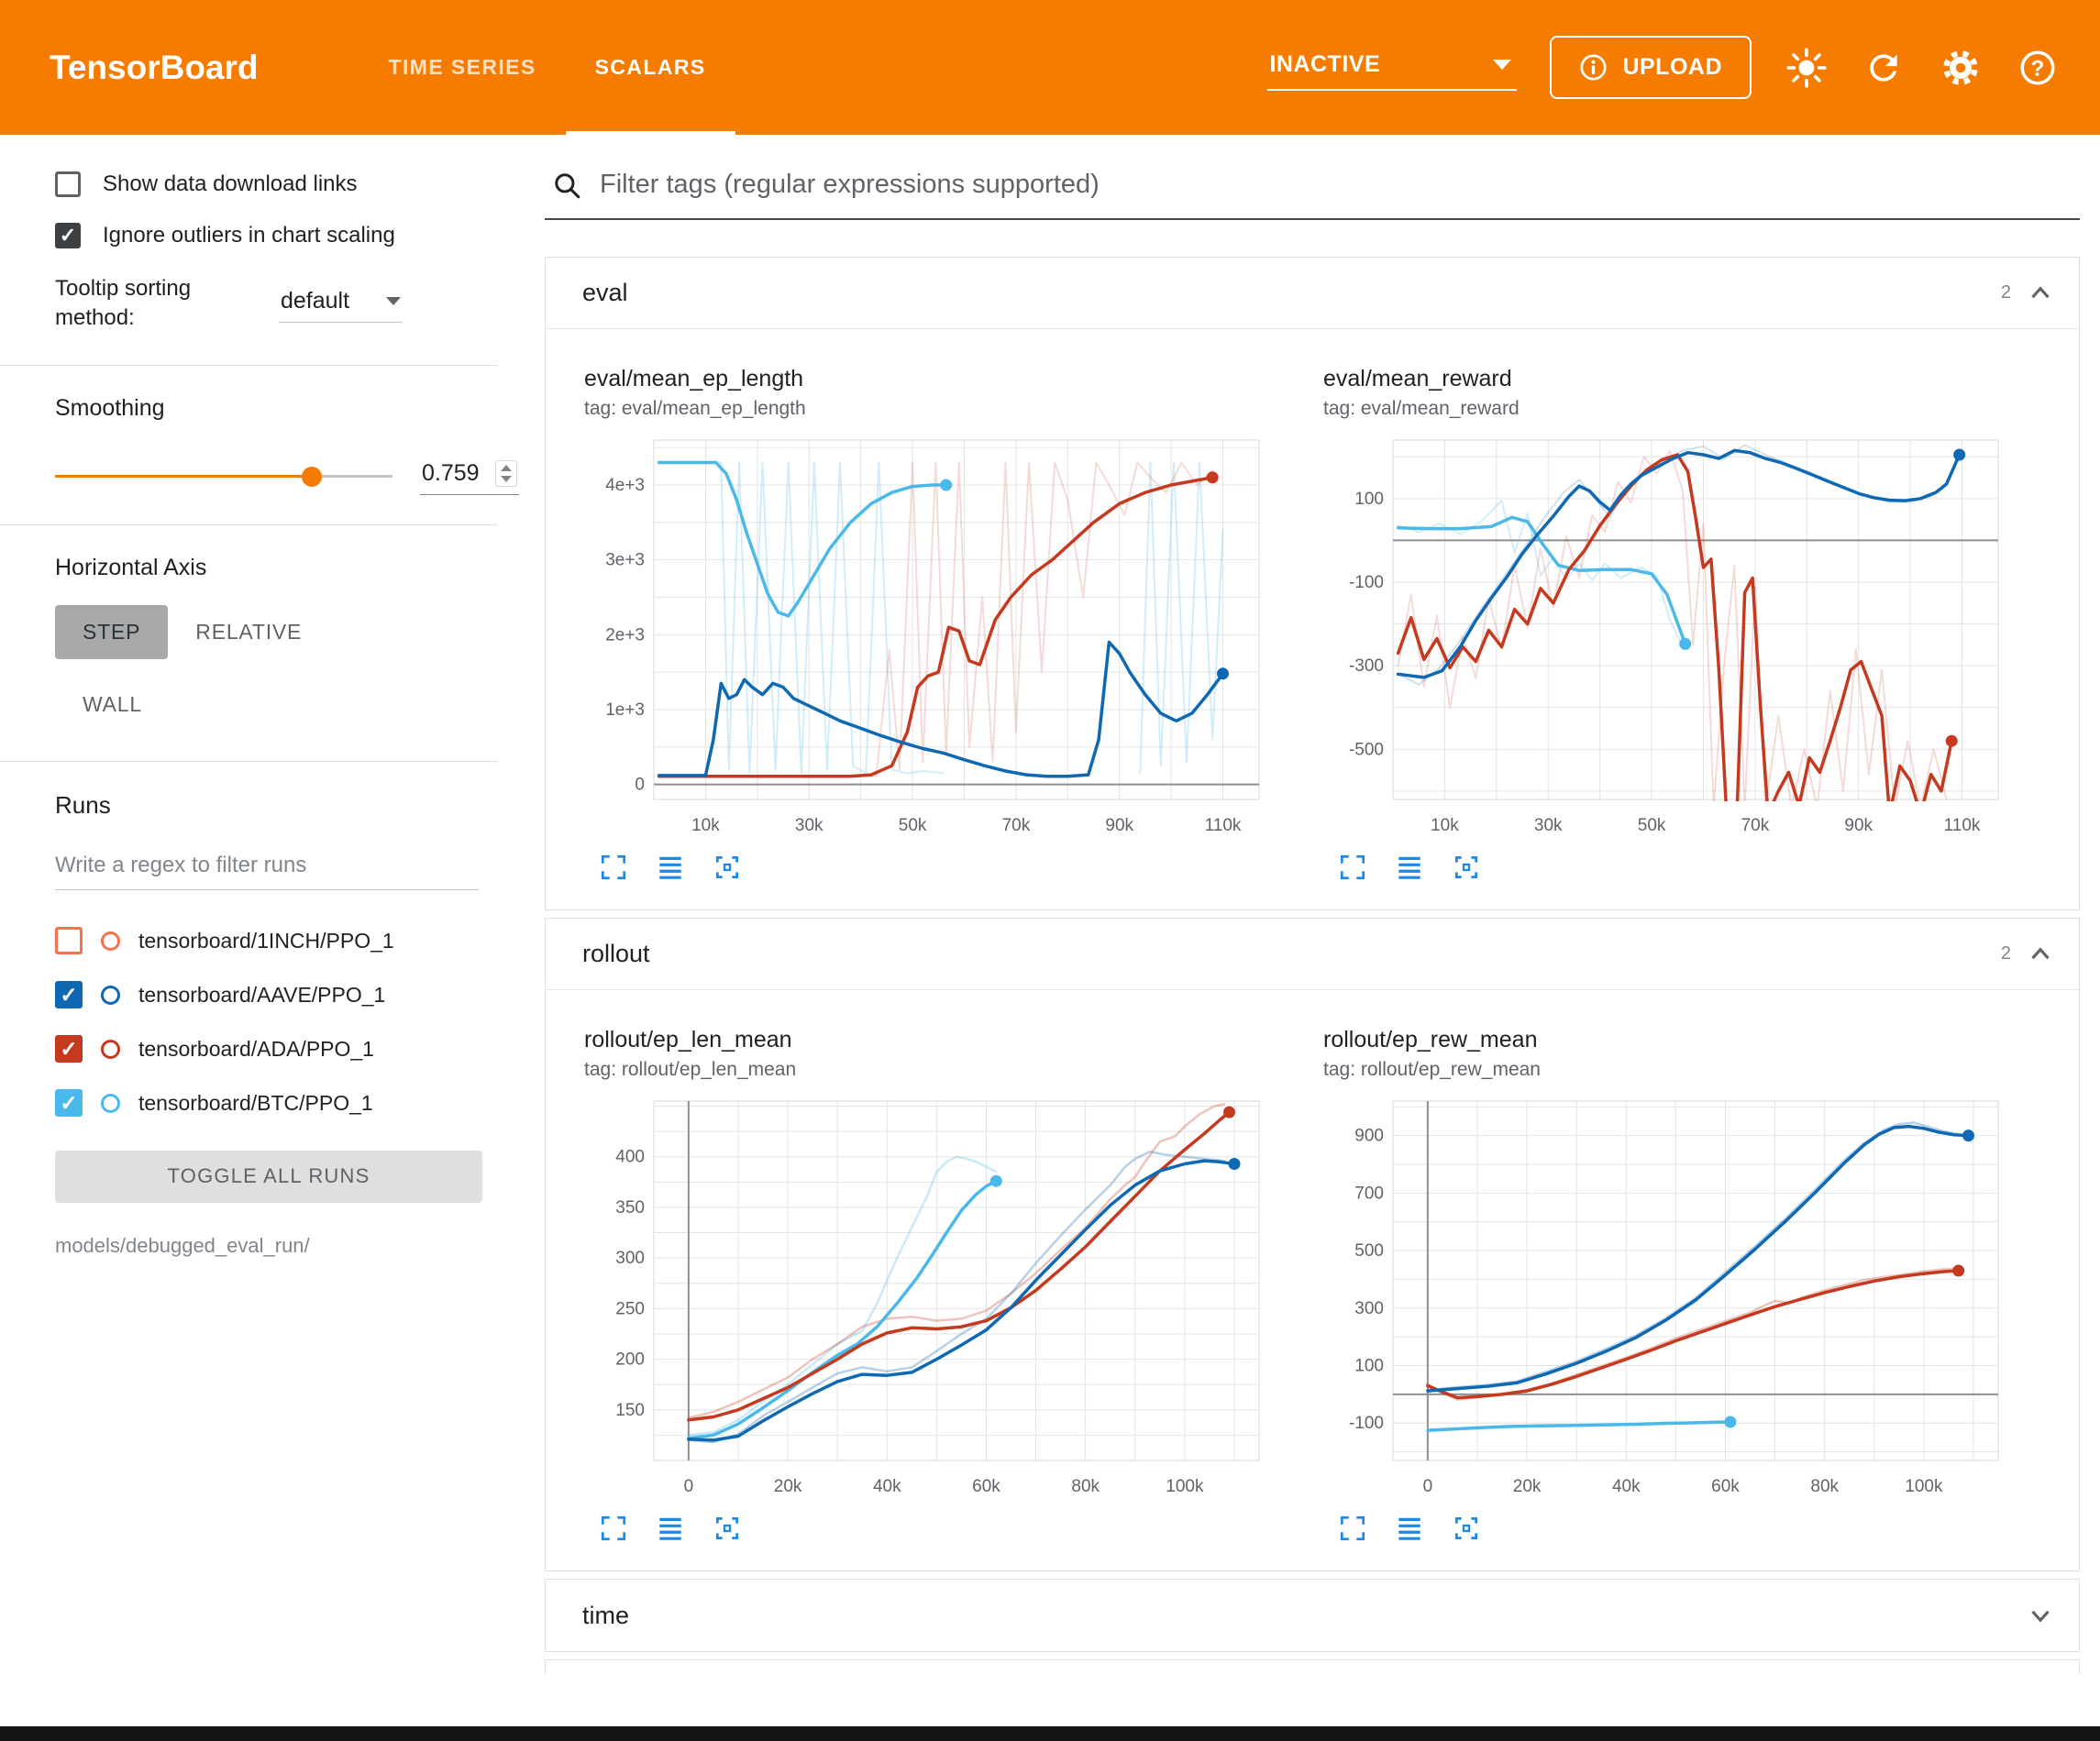  I want to click on chart-tag: tag: eval/mean_reward, so click(1421, 409).